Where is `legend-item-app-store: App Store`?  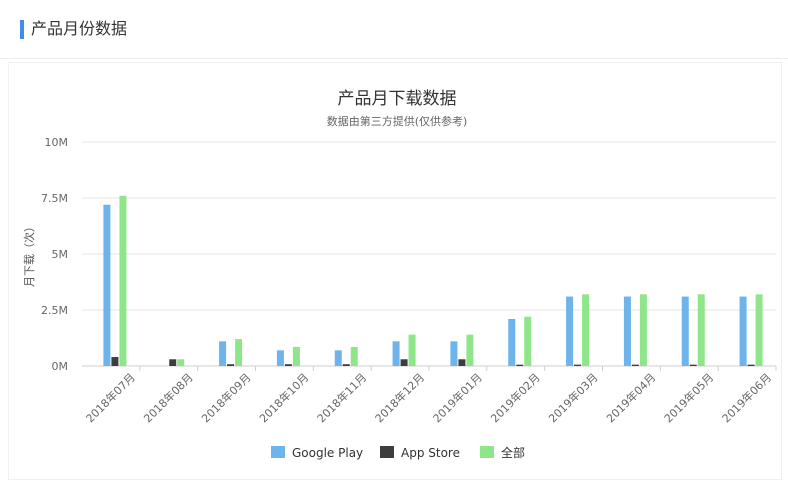 legend-item-app-store: App Store is located at coordinates (420, 453).